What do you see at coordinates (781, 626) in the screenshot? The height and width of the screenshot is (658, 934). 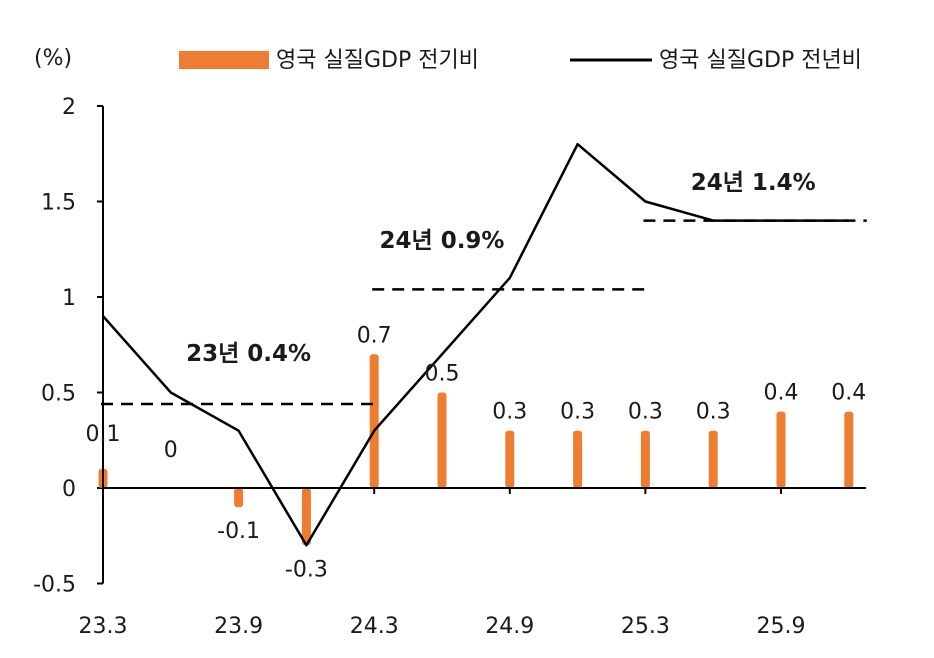 I see `x-tick-label: 25.9` at bounding box center [781, 626].